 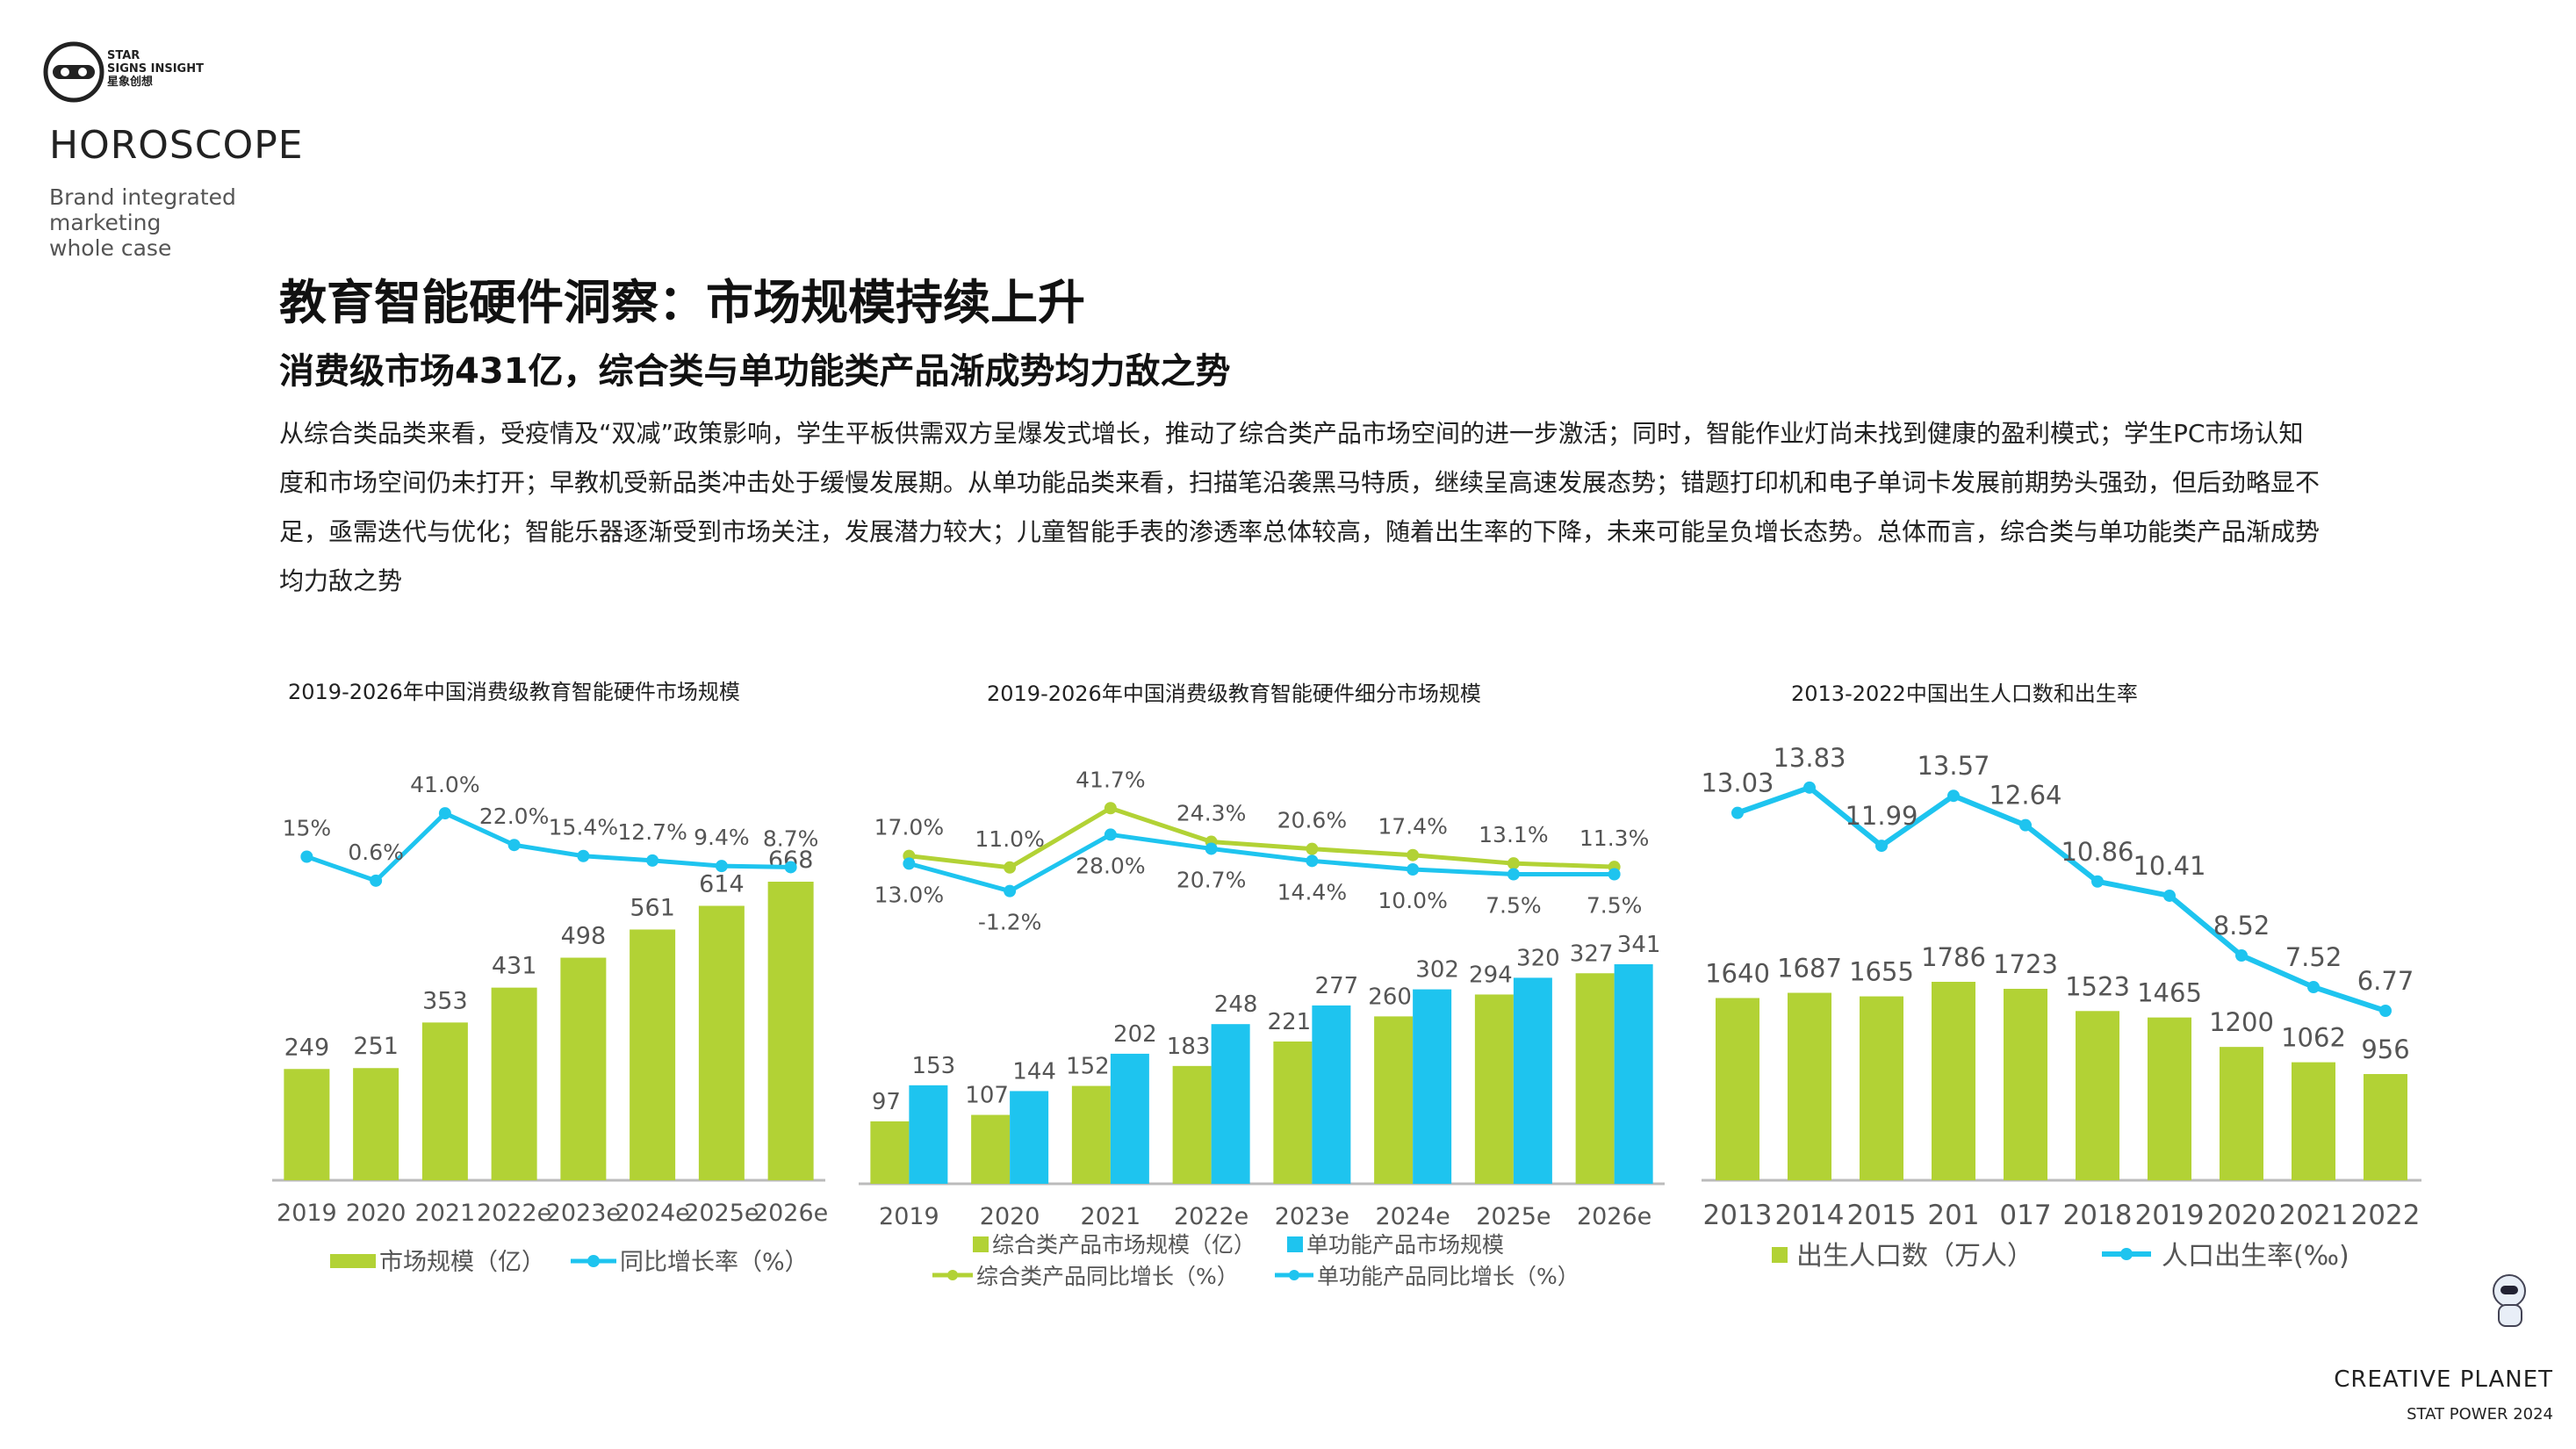 What do you see at coordinates (1192, 1124) in the screenshot?
I see `chart2-bar-composite-2022e` at bounding box center [1192, 1124].